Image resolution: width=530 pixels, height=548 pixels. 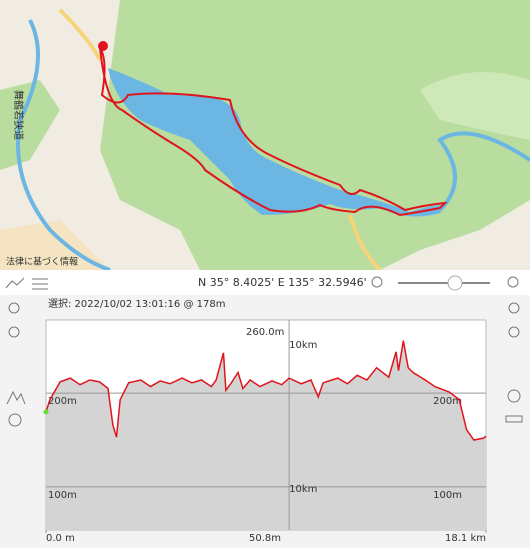 What do you see at coordinates (136, 303) in the screenshot?
I see `selection-info: 選択: 2022/10/02 13:01:16 @ 178m` at bounding box center [136, 303].